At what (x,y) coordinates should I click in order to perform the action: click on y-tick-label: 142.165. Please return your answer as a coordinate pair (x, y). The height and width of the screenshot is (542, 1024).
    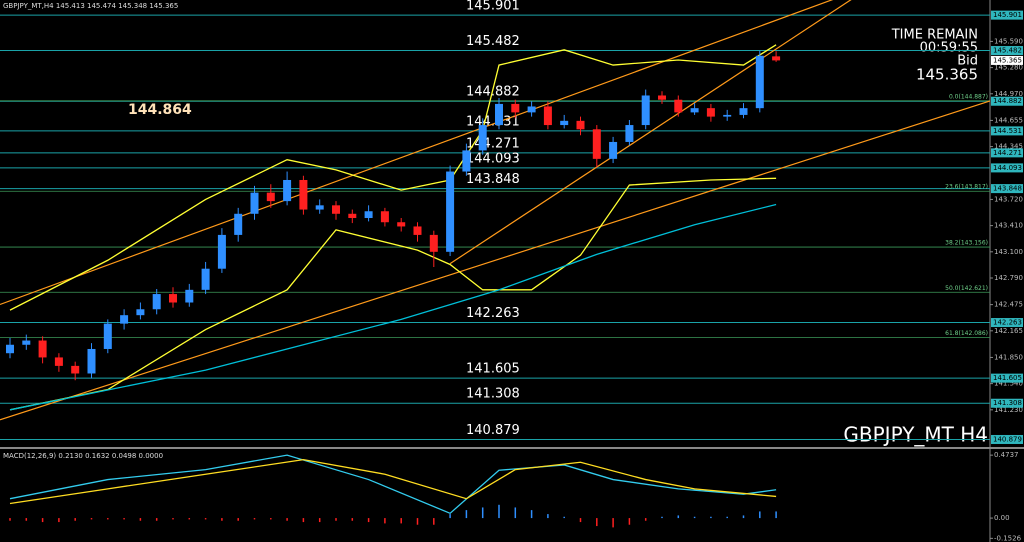
    Looking at the image, I should click on (1008, 331).